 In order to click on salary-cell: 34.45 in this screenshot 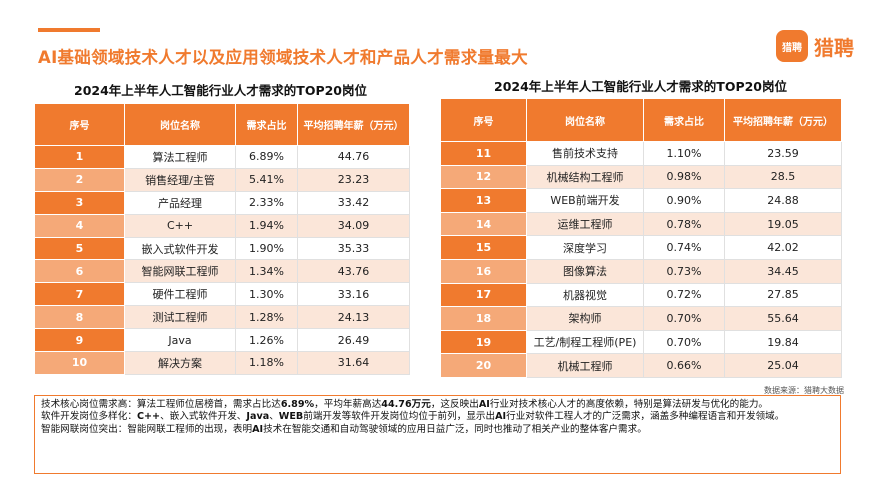, I will do `click(783, 271)`.